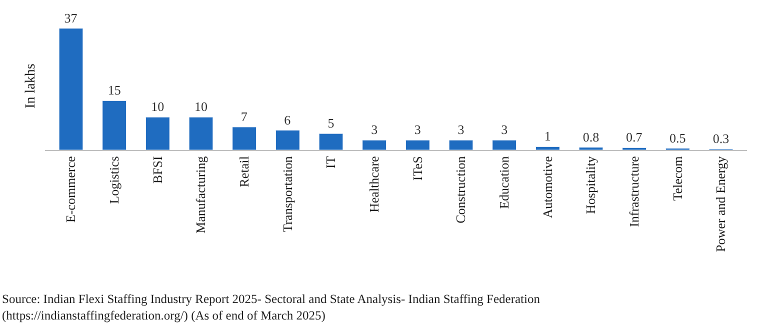 The width and height of the screenshot is (757, 328). Describe the element at coordinates (244, 172) in the screenshot. I see `x-tick-label: Retail` at that location.